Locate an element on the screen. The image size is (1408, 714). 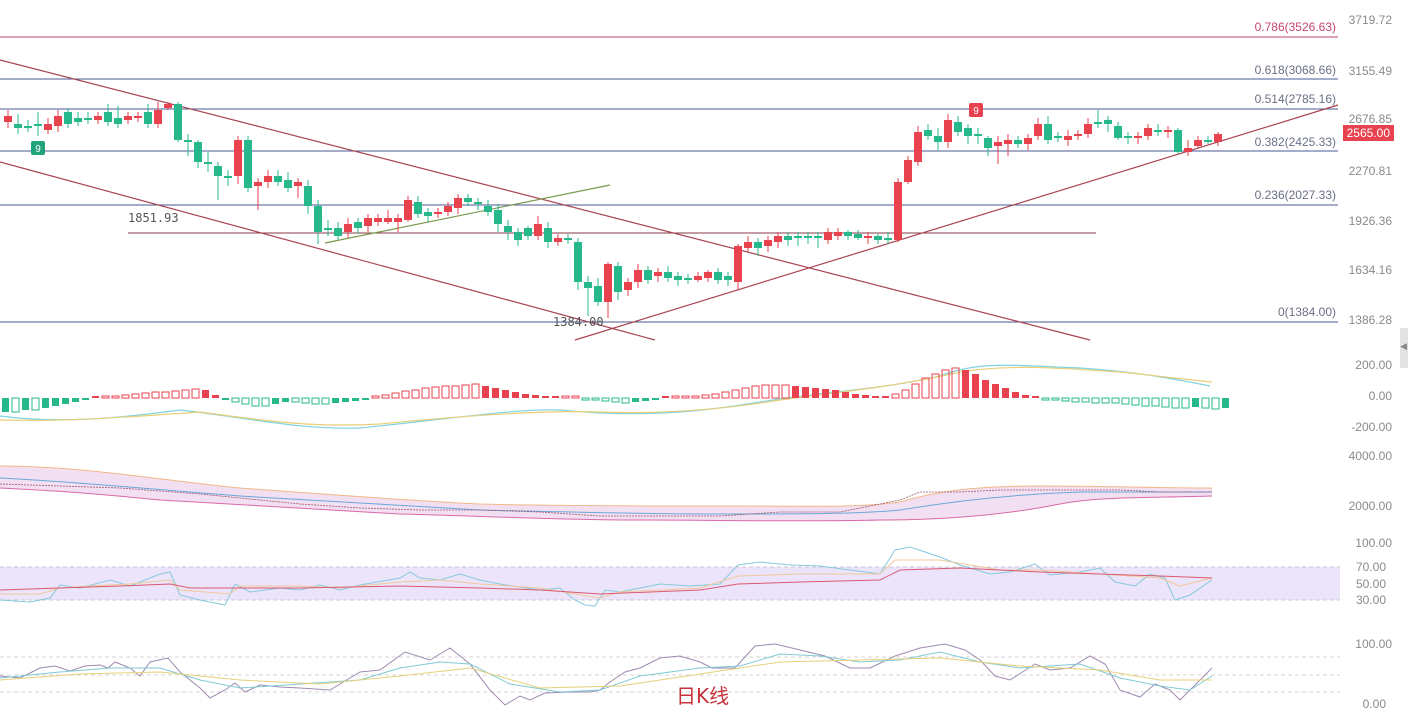
kdj-tick: 0.00 is located at coordinates (1374, 704).